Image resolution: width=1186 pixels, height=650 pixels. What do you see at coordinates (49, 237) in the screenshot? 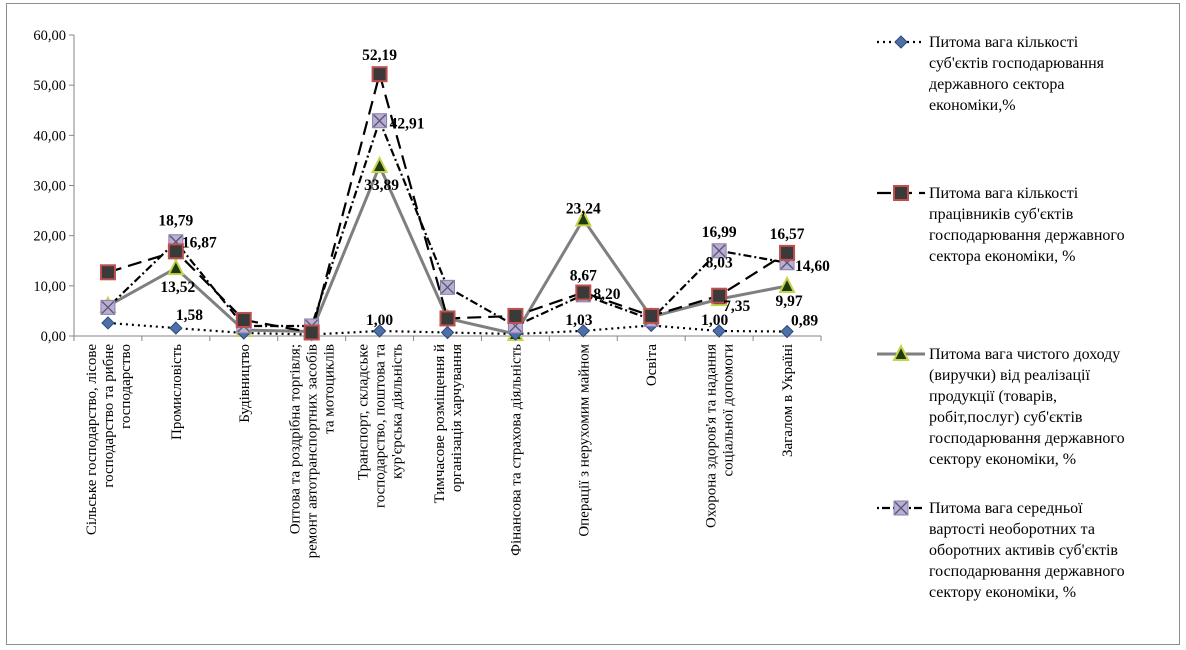
I see `y-tick-label: 20,00` at bounding box center [49, 237].